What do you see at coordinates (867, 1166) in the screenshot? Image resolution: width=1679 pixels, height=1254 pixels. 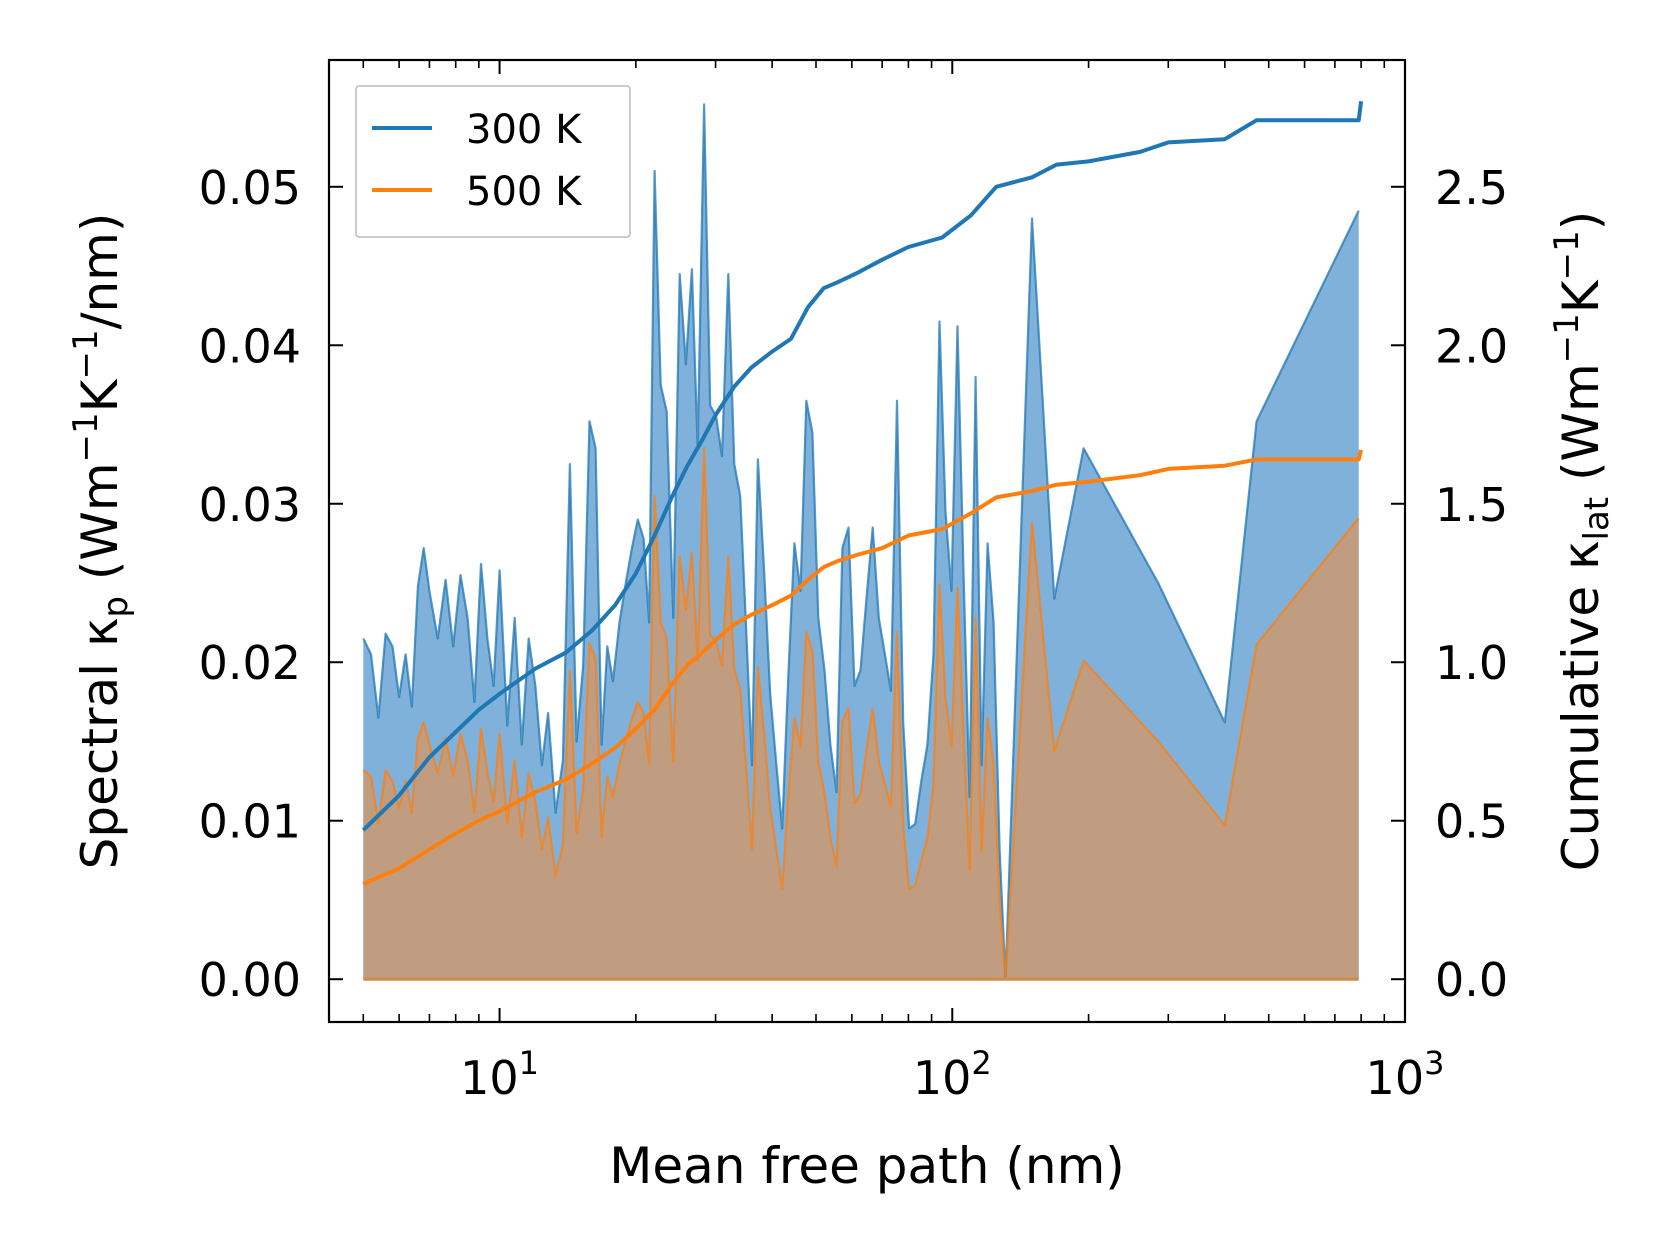 I see `x-axis-label: Mean free path (nm)` at bounding box center [867, 1166].